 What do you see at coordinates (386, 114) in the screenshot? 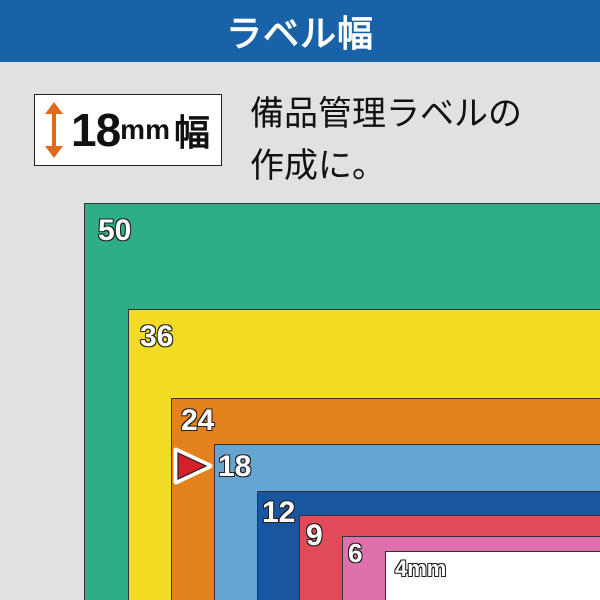
I see `description-line-1: 備品管理ラベルの` at bounding box center [386, 114].